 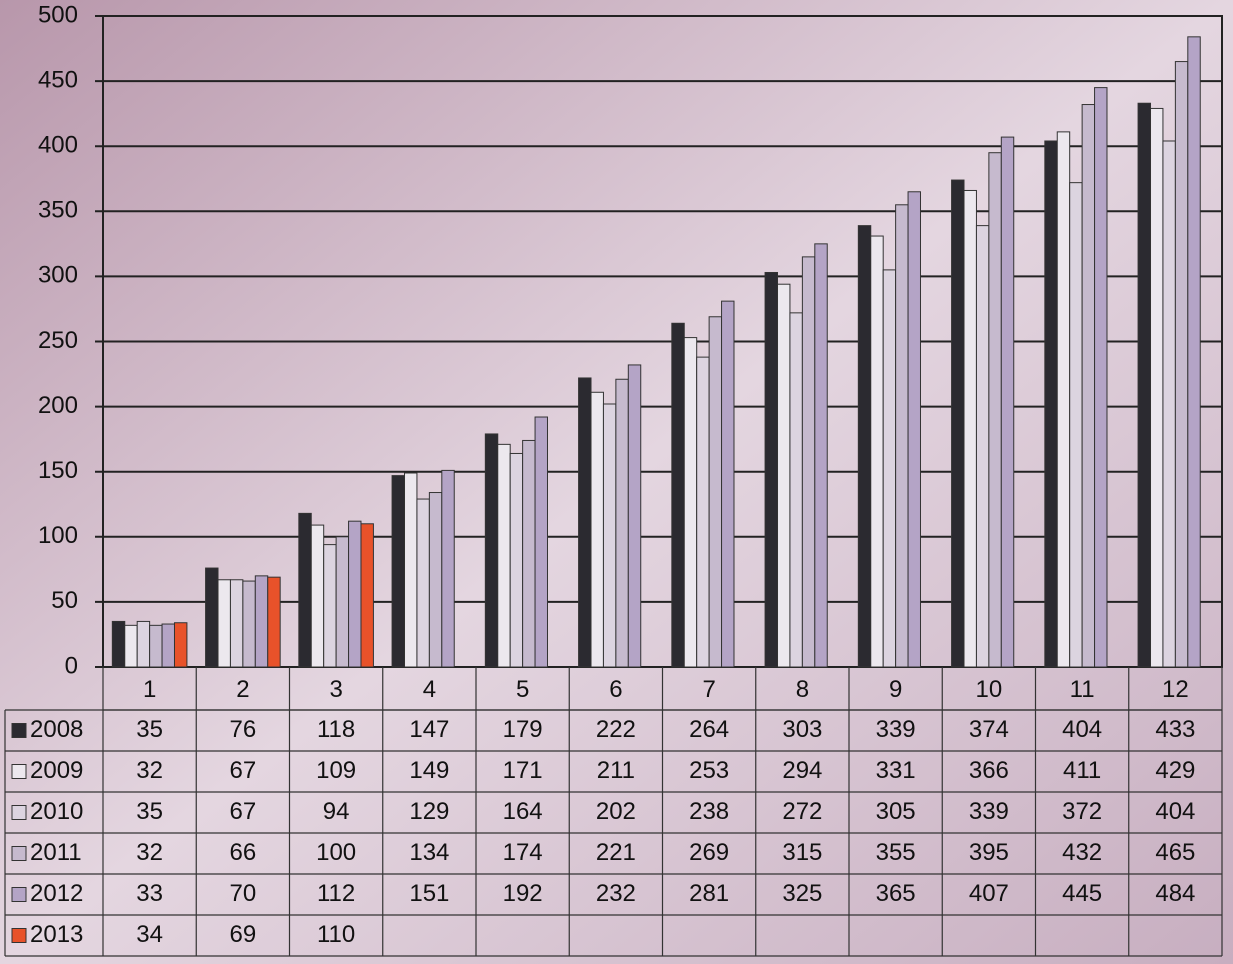 I want to click on table-value: 164, so click(x=523, y=811).